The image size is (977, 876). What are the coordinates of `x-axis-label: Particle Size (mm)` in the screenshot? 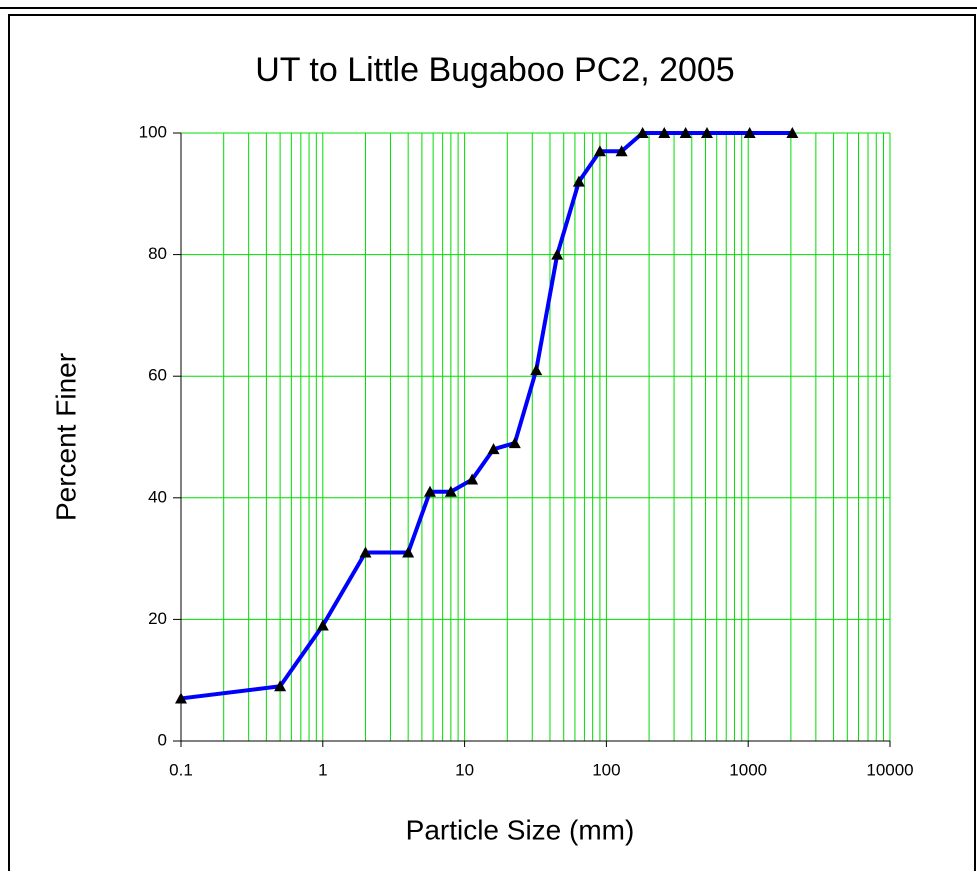 It's located at (520, 829).